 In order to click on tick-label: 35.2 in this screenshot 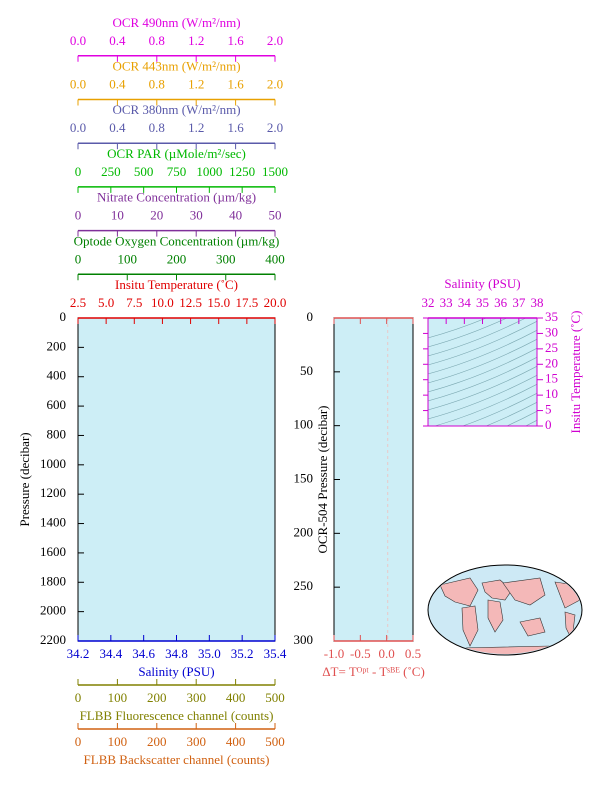, I will do `click(242, 653)`.